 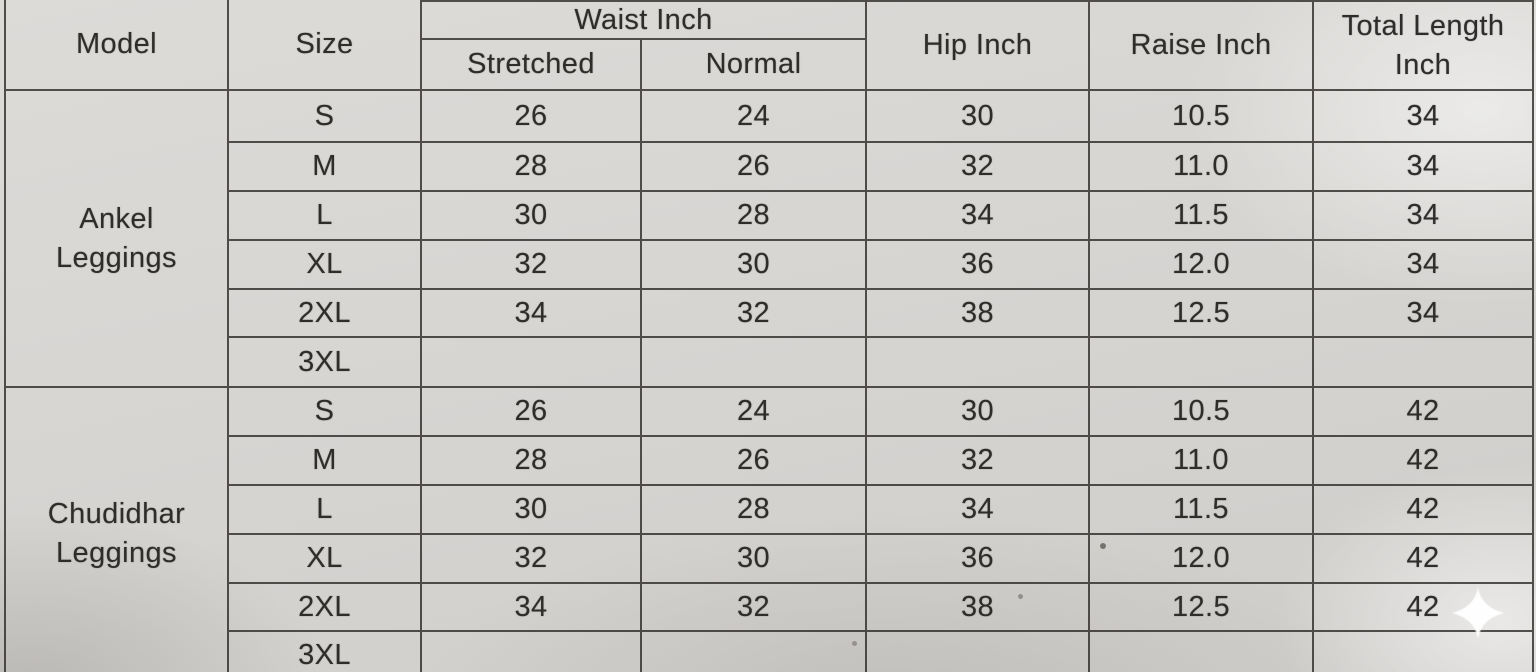 I want to click on header-size: Size, so click(x=325, y=45).